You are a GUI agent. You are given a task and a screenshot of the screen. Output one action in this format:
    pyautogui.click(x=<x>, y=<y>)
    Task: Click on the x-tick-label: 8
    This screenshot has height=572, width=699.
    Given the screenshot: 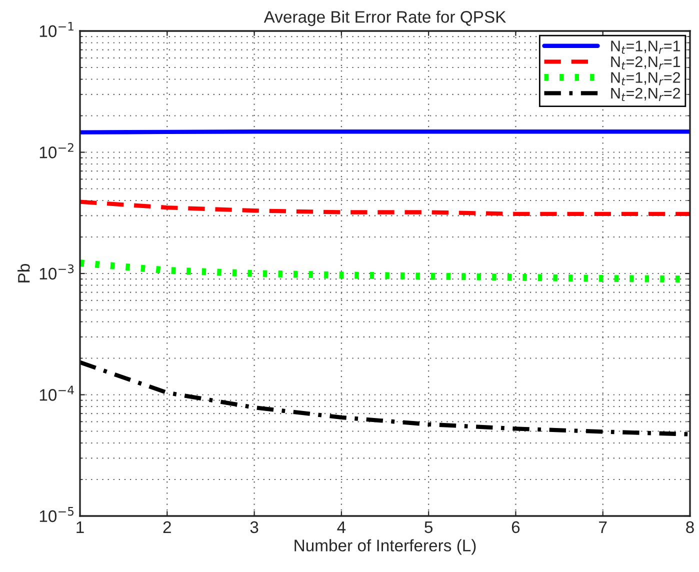 What is the action you would take?
    pyautogui.click(x=690, y=527)
    